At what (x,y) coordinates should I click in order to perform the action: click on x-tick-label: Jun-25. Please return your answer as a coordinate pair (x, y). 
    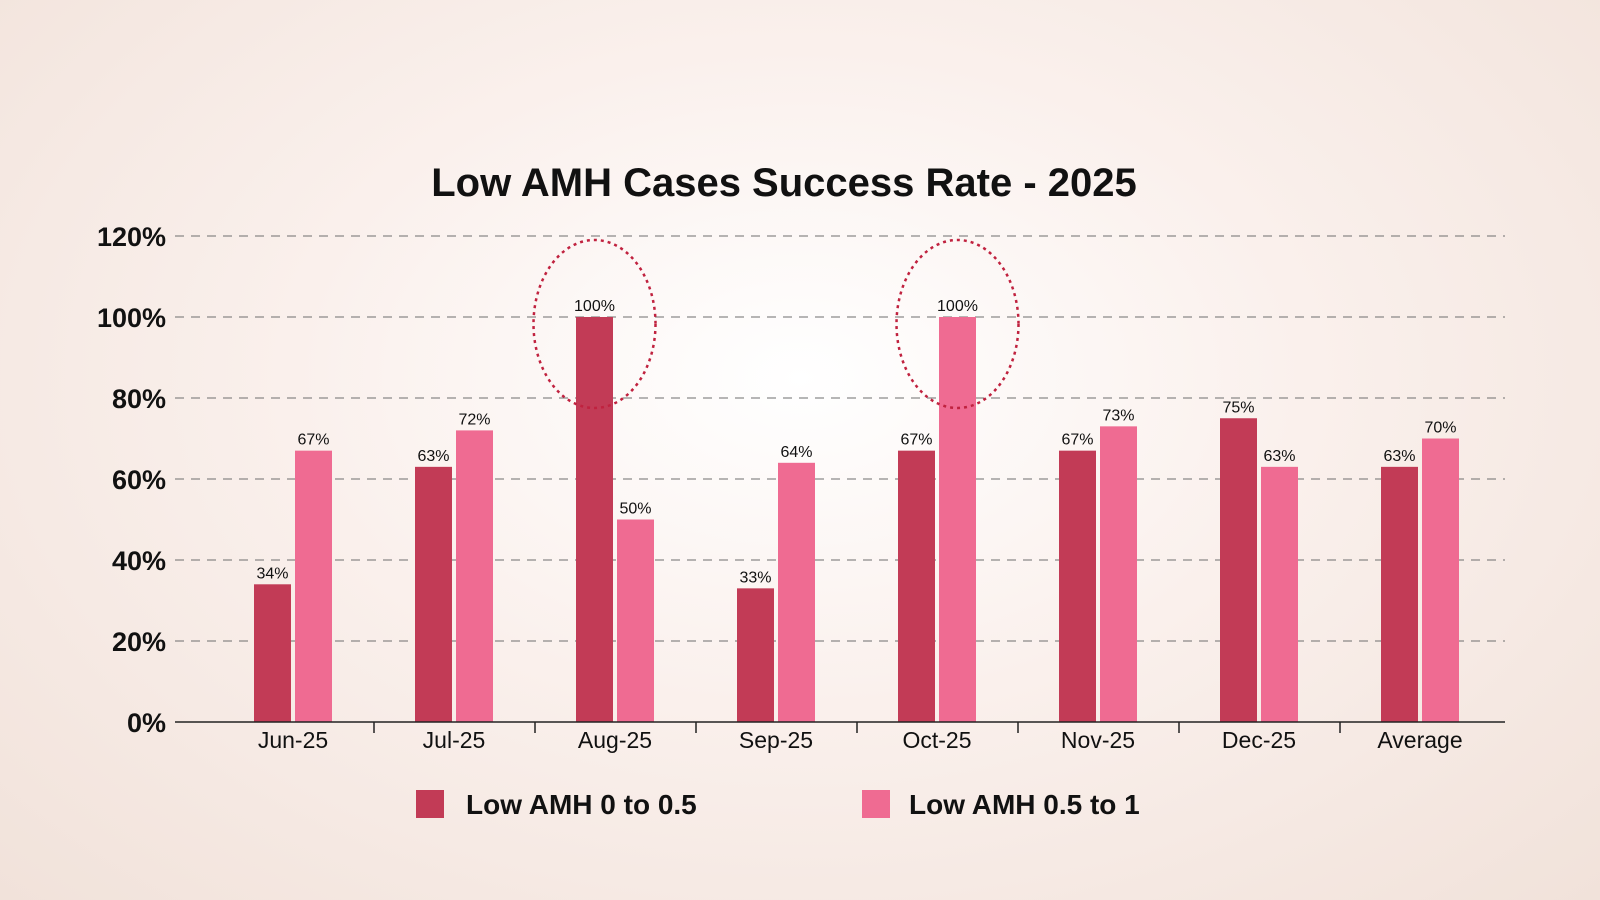
    Looking at the image, I should click on (293, 740).